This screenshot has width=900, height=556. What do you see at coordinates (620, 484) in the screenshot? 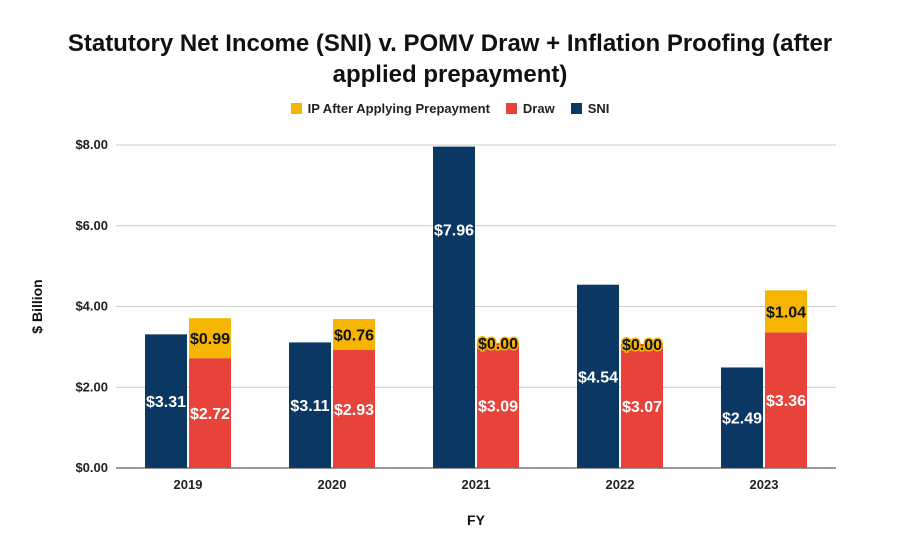
I see `x-tick-label: 2022` at bounding box center [620, 484].